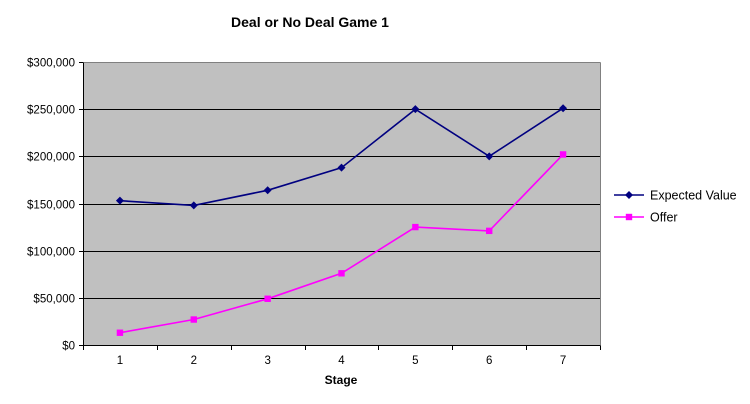 The image size is (750, 404). What do you see at coordinates (341, 361) in the screenshot?
I see `x-tick-label: 4` at bounding box center [341, 361].